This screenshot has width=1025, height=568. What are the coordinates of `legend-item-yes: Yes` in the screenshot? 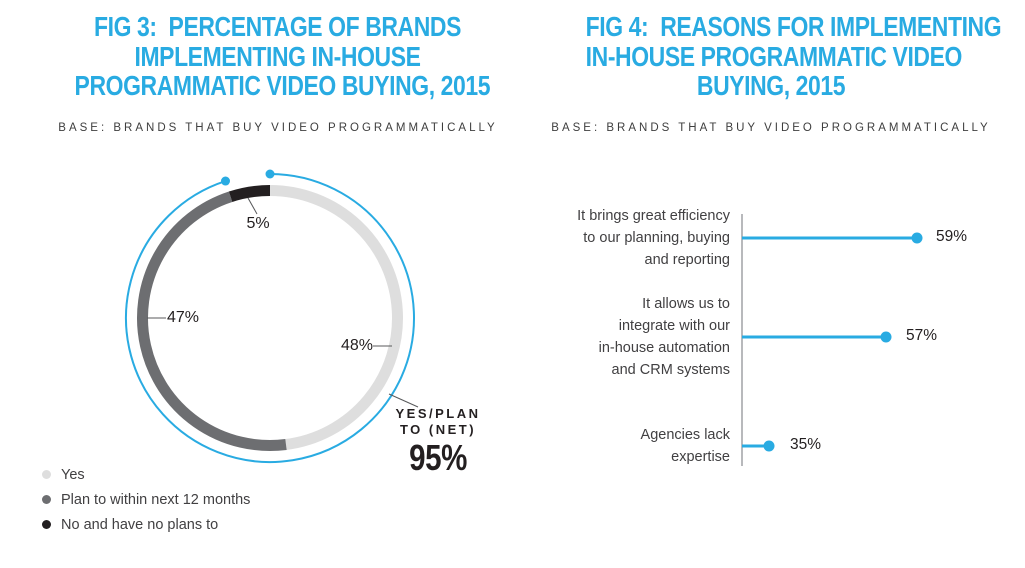 It's located at (146, 474).